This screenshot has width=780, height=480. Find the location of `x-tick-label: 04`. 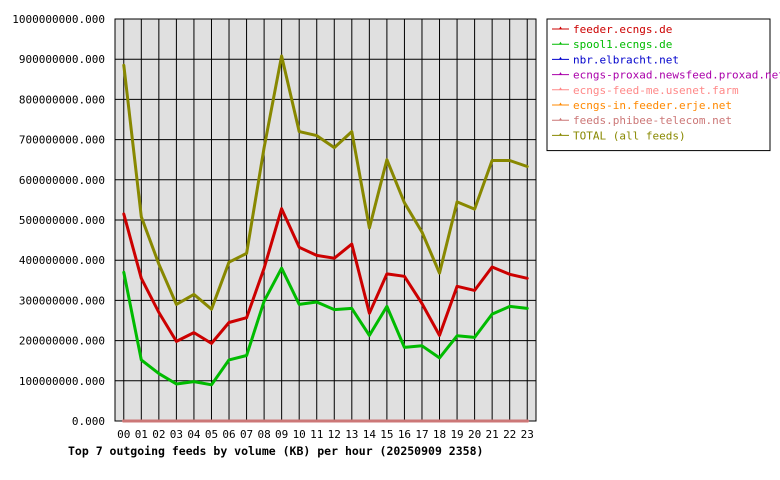

x-tick-label: 04 is located at coordinates (194, 434).